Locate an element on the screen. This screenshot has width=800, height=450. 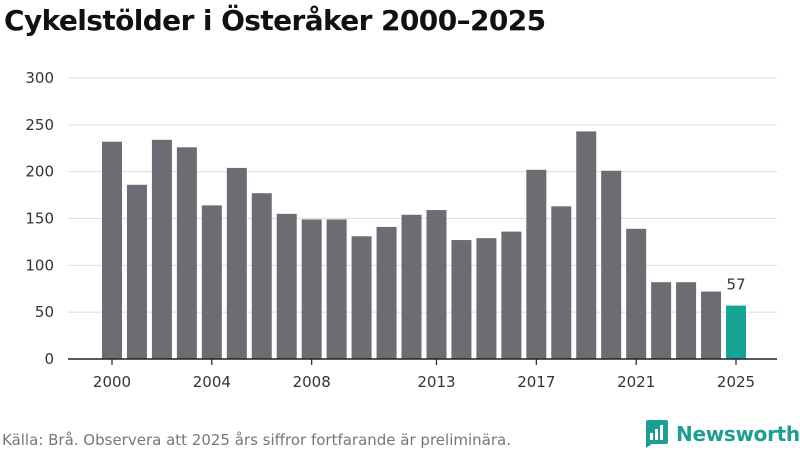
bar-2011 is located at coordinates (386, 292).